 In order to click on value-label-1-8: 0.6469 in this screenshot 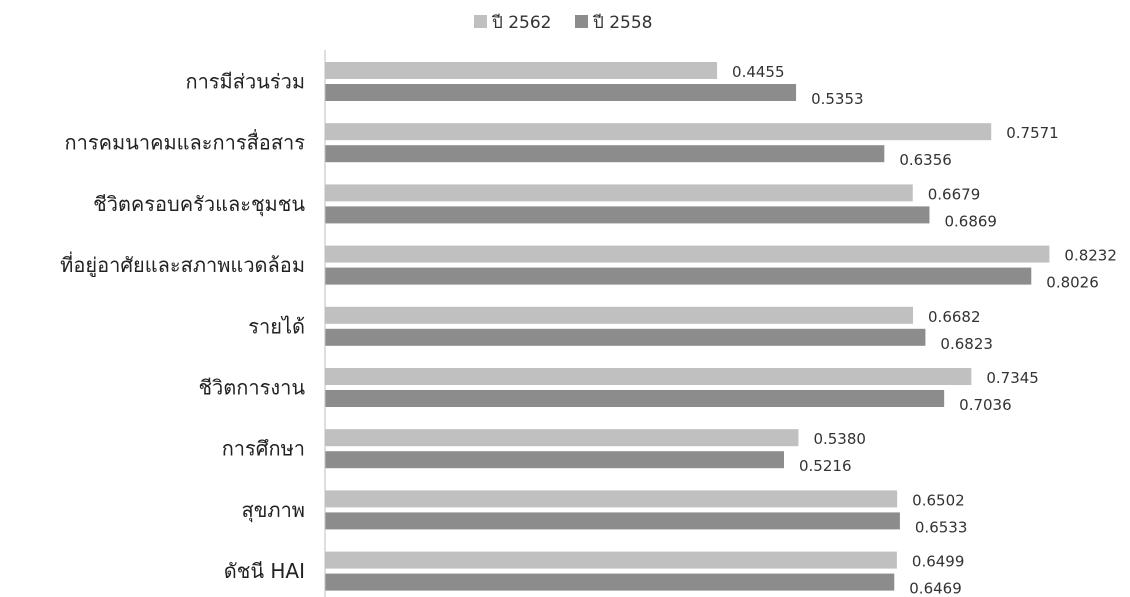, I will do `click(935, 588)`.